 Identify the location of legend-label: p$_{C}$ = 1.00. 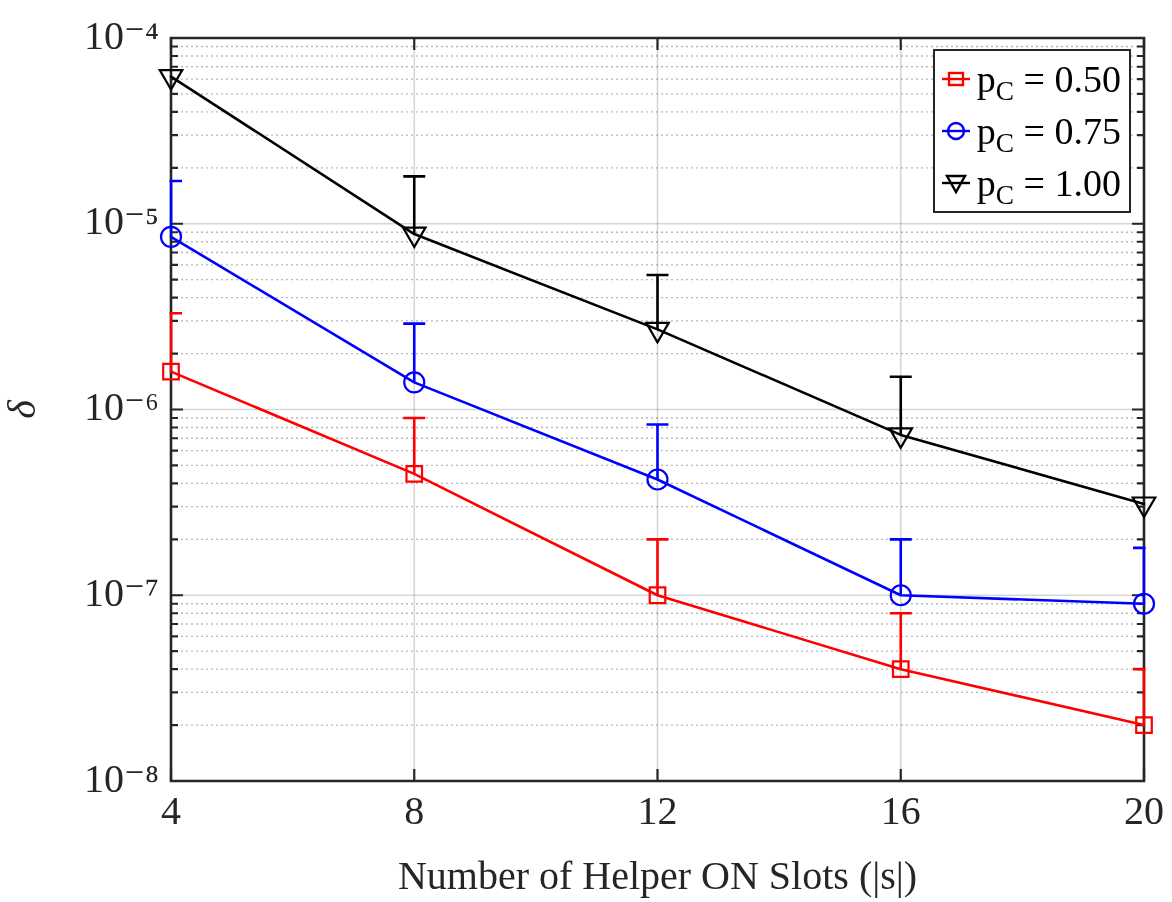
(1048, 186).